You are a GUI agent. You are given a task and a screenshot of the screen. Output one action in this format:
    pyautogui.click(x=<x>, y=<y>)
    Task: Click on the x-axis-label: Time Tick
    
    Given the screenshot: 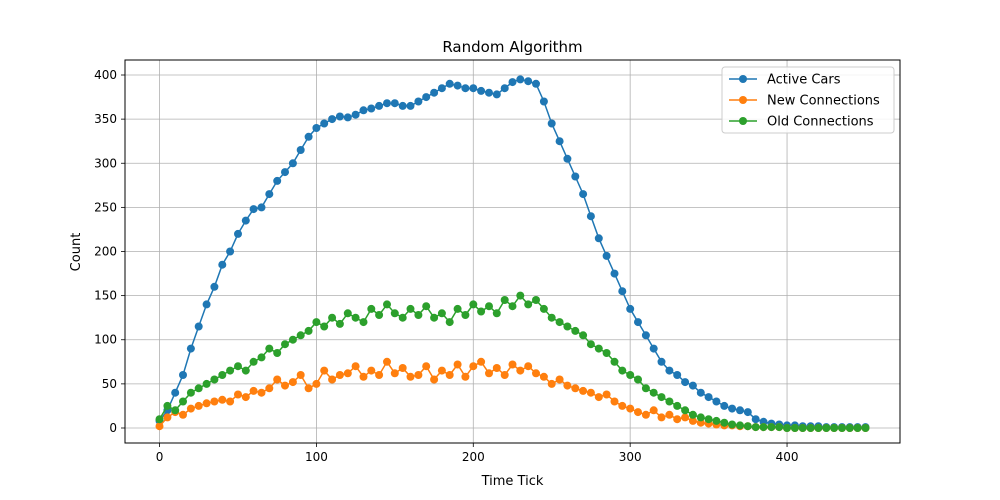 What is the action you would take?
    pyautogui.click(x=512, y=481)
    